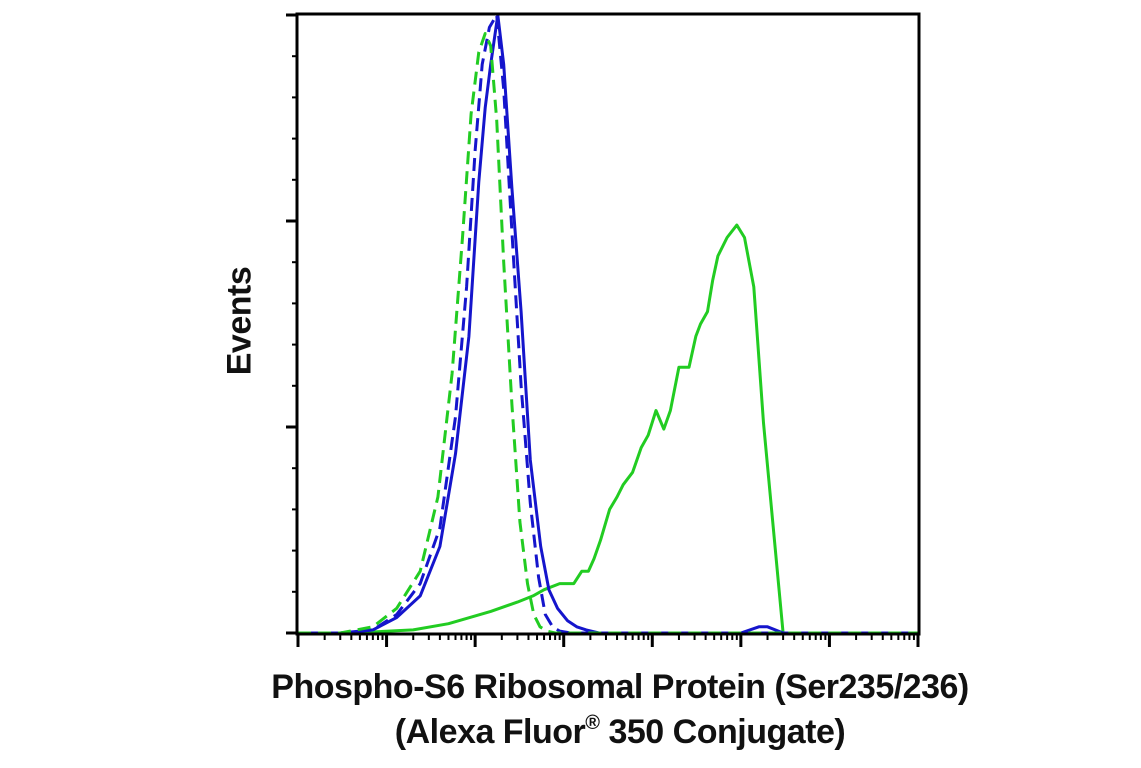  Describe the element at coordinates (722, 732) in the screenshot. I see `x-axis-label-line-2-suffix: 350 Conjugate)` at that location.